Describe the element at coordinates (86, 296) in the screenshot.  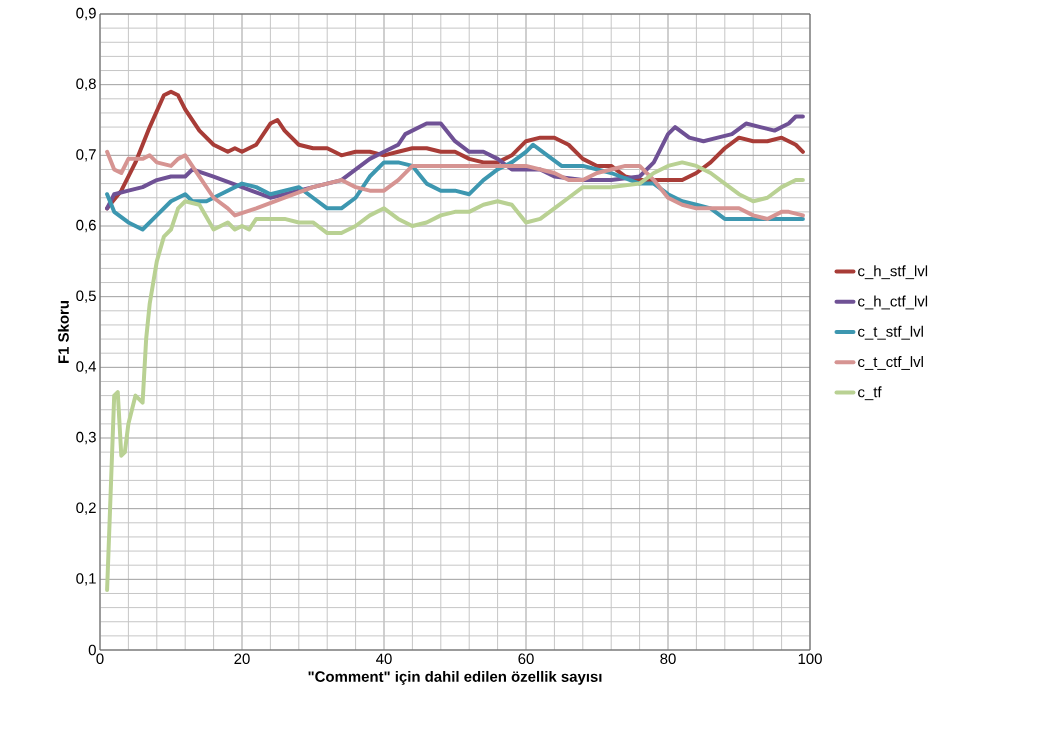
I see `y-tick-label: 0,5` at that location.